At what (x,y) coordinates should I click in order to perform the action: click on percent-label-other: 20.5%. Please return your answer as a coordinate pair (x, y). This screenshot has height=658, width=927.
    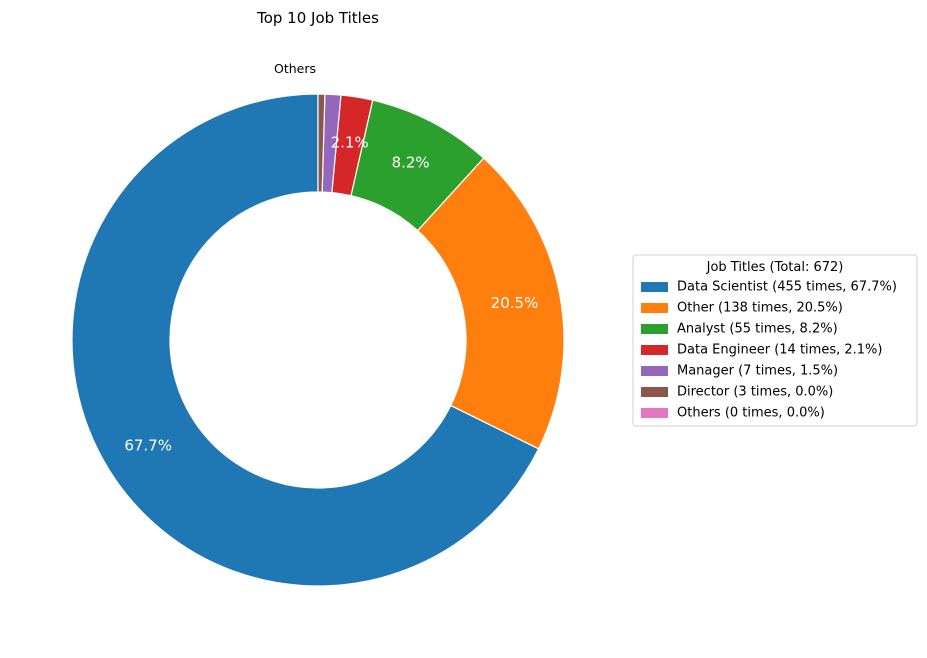
    Looking at the image, I should click on (515, 303).